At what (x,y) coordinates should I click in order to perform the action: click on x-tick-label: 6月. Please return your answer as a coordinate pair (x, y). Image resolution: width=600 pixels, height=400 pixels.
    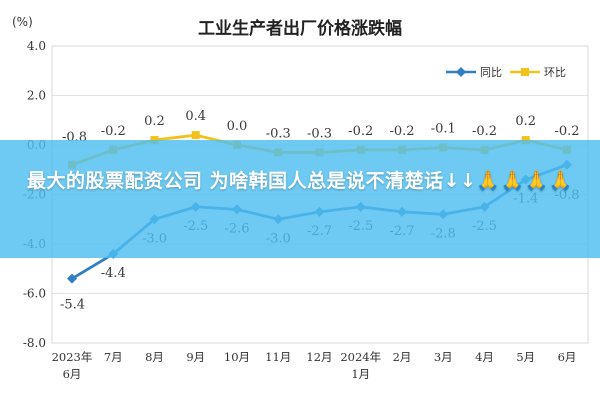
    Looking at the image, I should click on (567, 357).